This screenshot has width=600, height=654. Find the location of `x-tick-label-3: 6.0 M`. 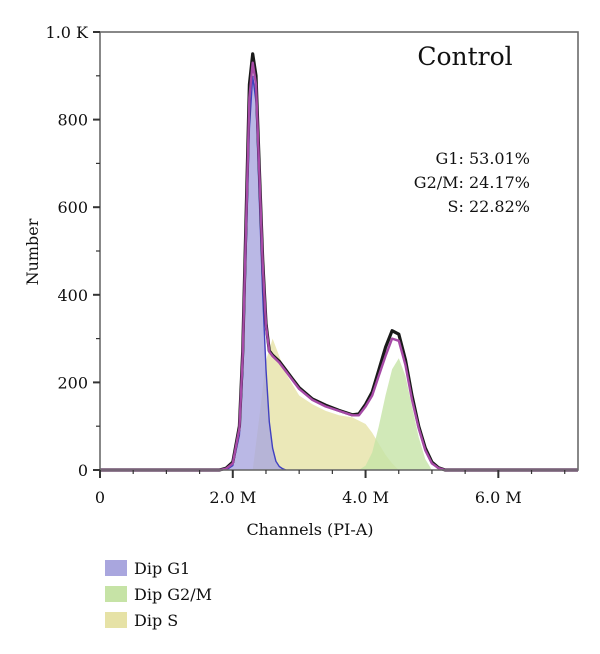

x-tick-label-3: 6.0 M is located at coordinates (498, 497).